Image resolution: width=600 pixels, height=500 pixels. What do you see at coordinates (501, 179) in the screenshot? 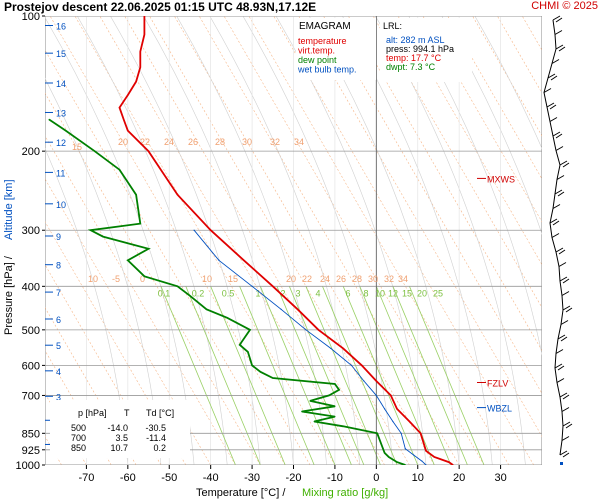
I see `level-label-mxws: MXWS` at bounding box center [501, 179].